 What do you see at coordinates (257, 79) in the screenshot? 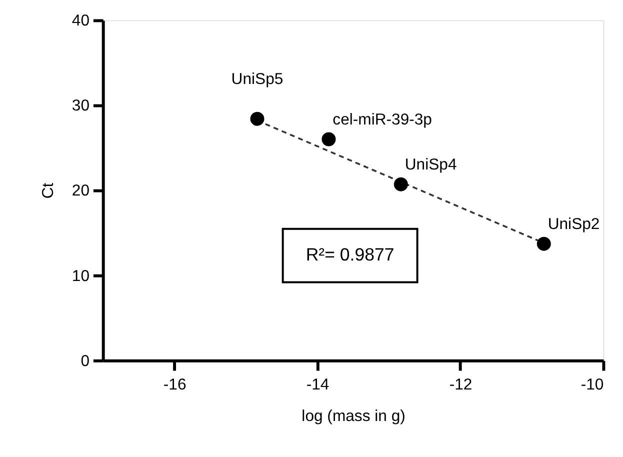
I see `annotation: UniSp5` at bounding box center [257, 79].